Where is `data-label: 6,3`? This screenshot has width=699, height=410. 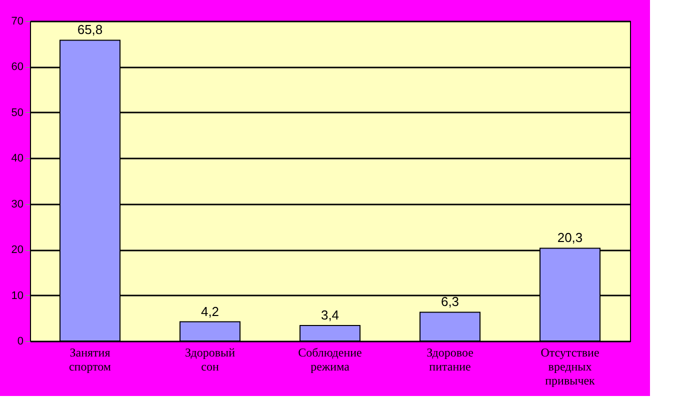 data-label: 6,3 is located at coordinates (450, 302).